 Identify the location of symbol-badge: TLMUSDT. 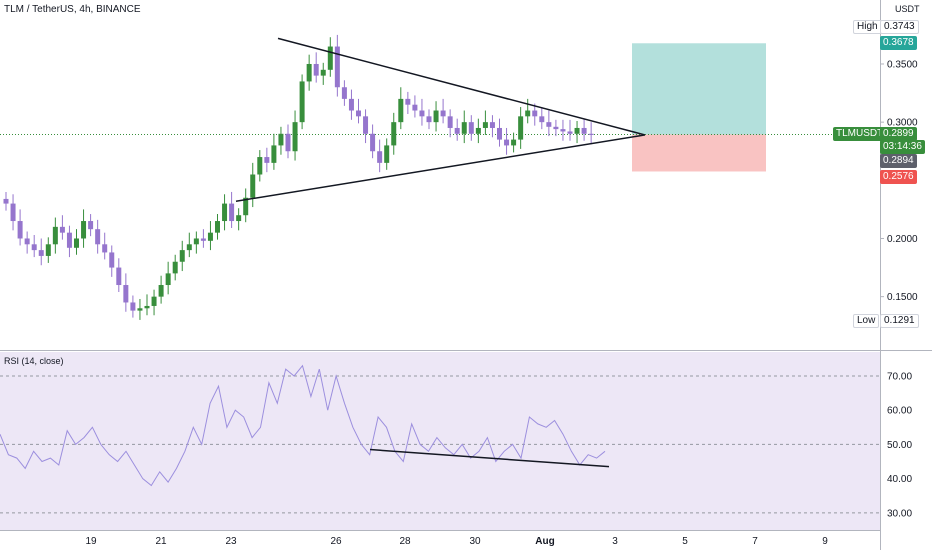
(860, 134).